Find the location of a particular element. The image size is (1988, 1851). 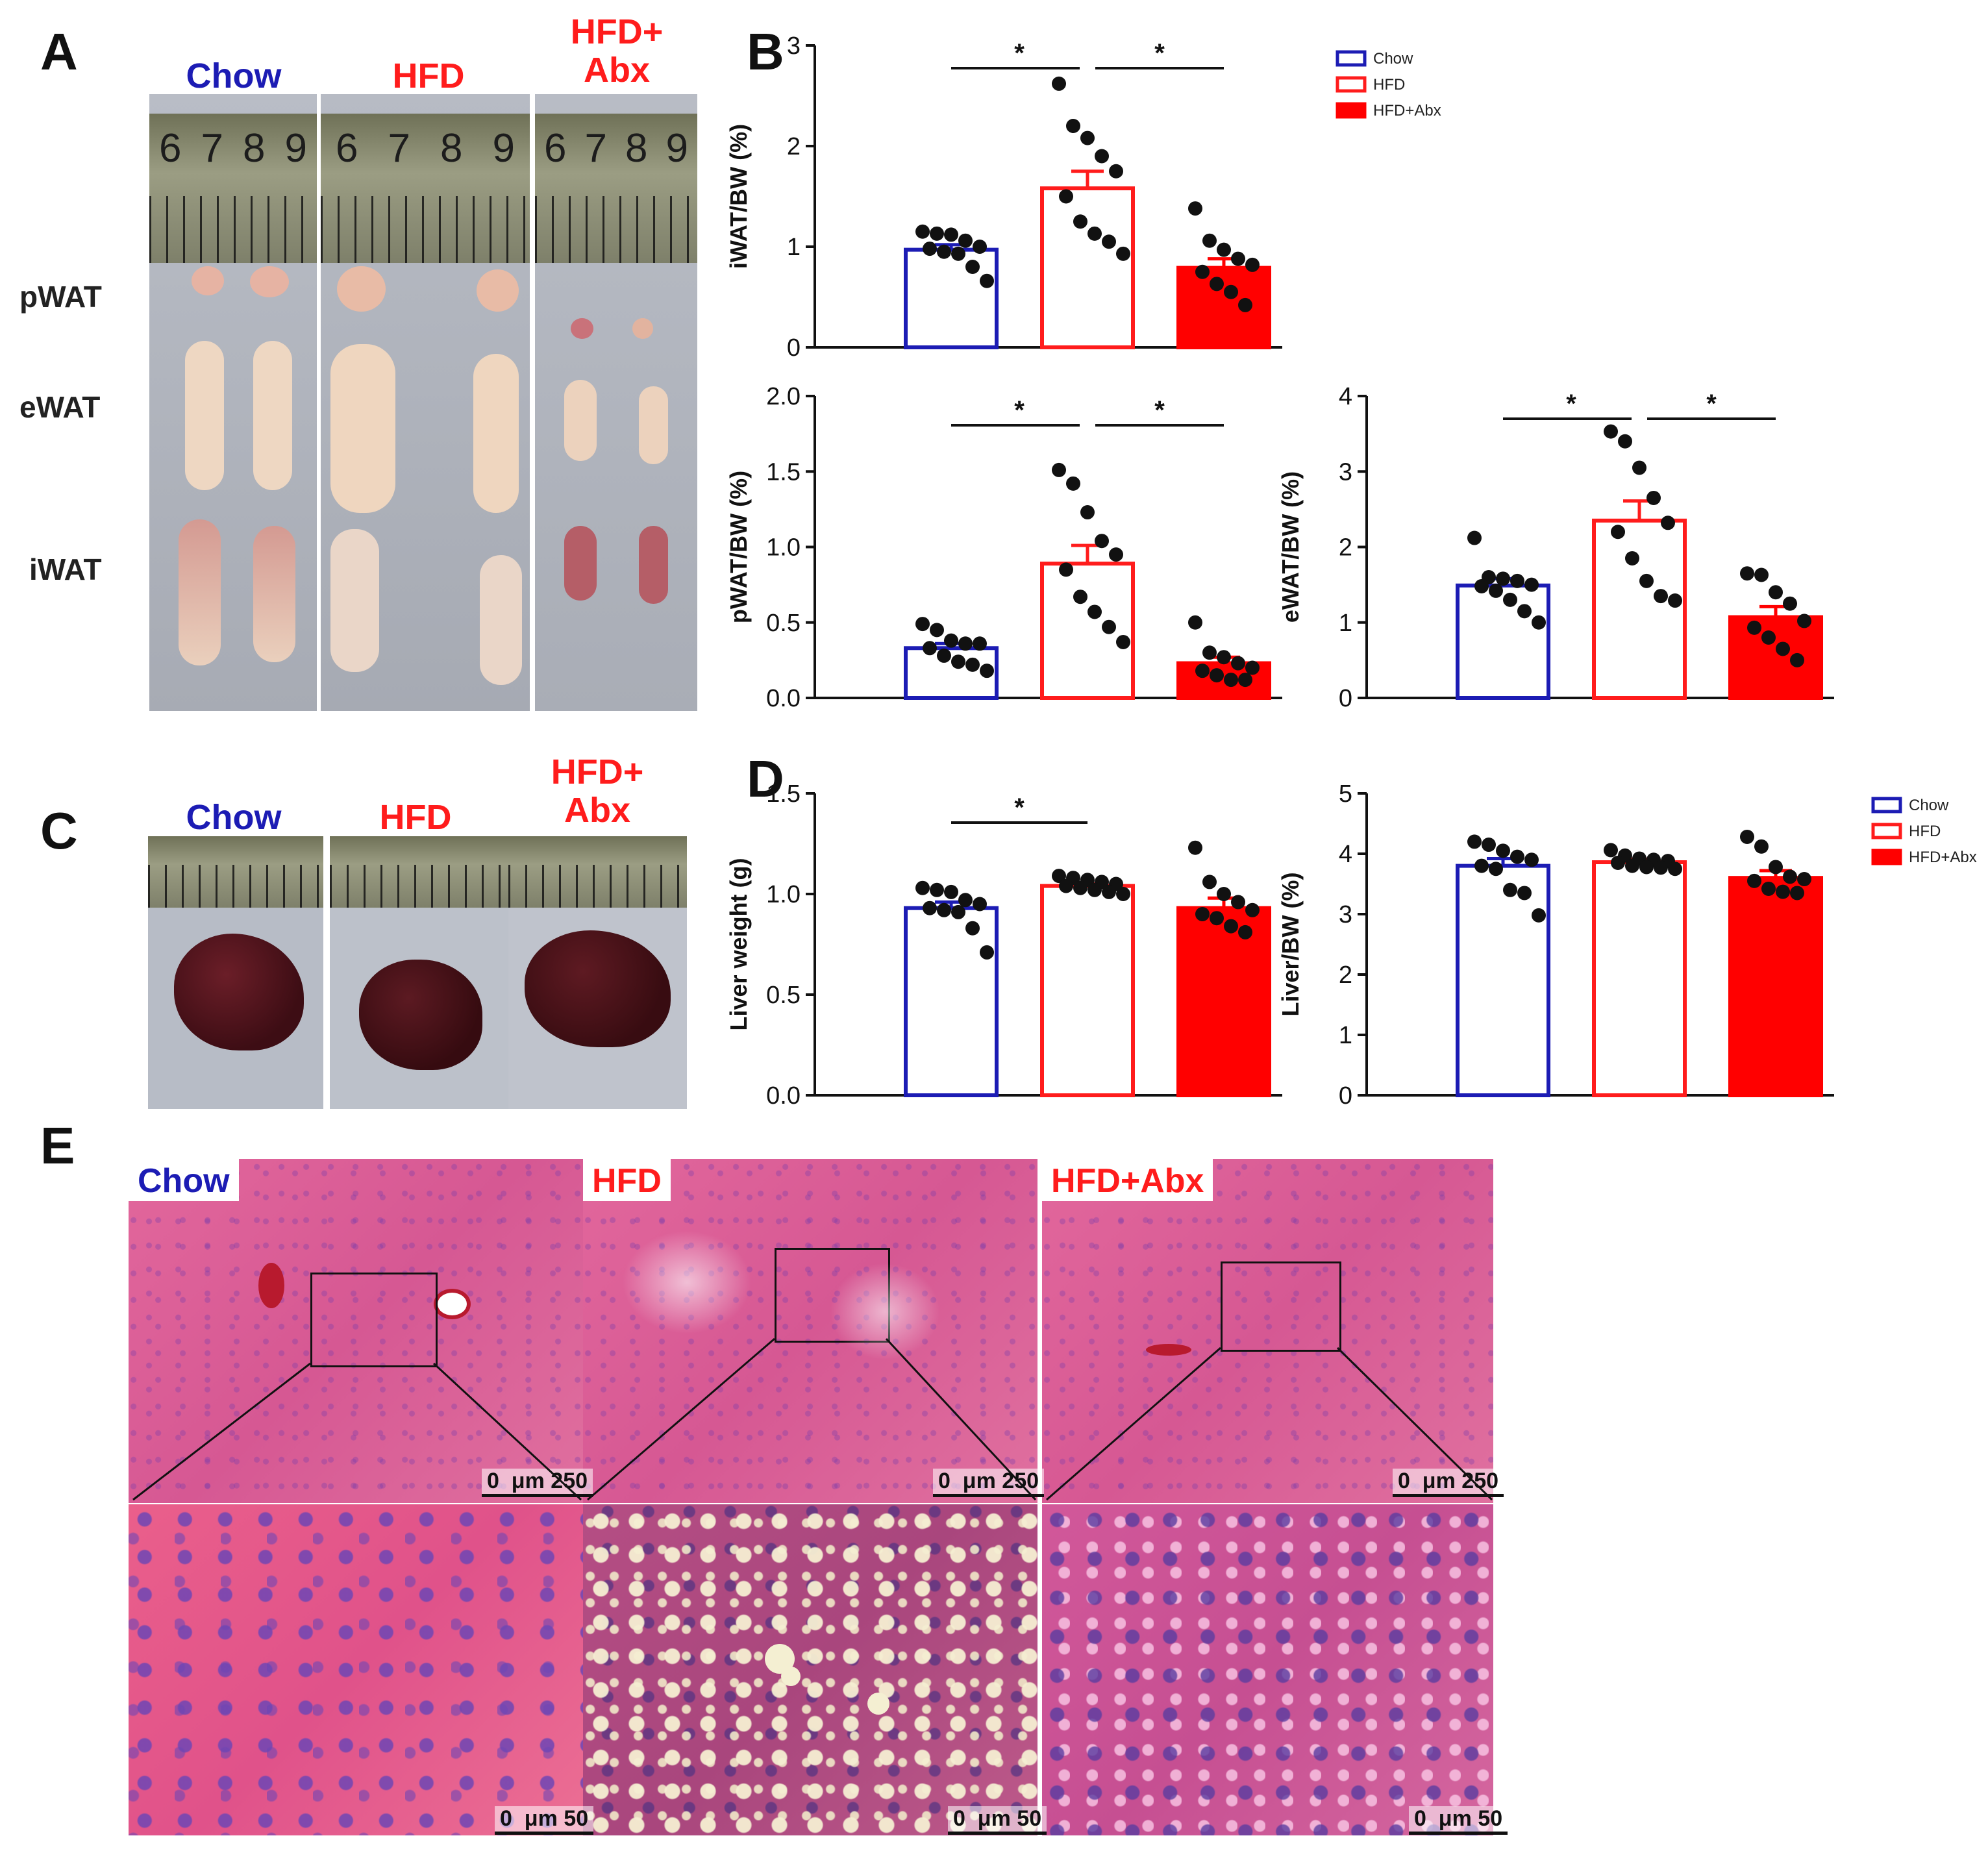

panel-a-group-chow: Chow is located at coordinates (234, 75).